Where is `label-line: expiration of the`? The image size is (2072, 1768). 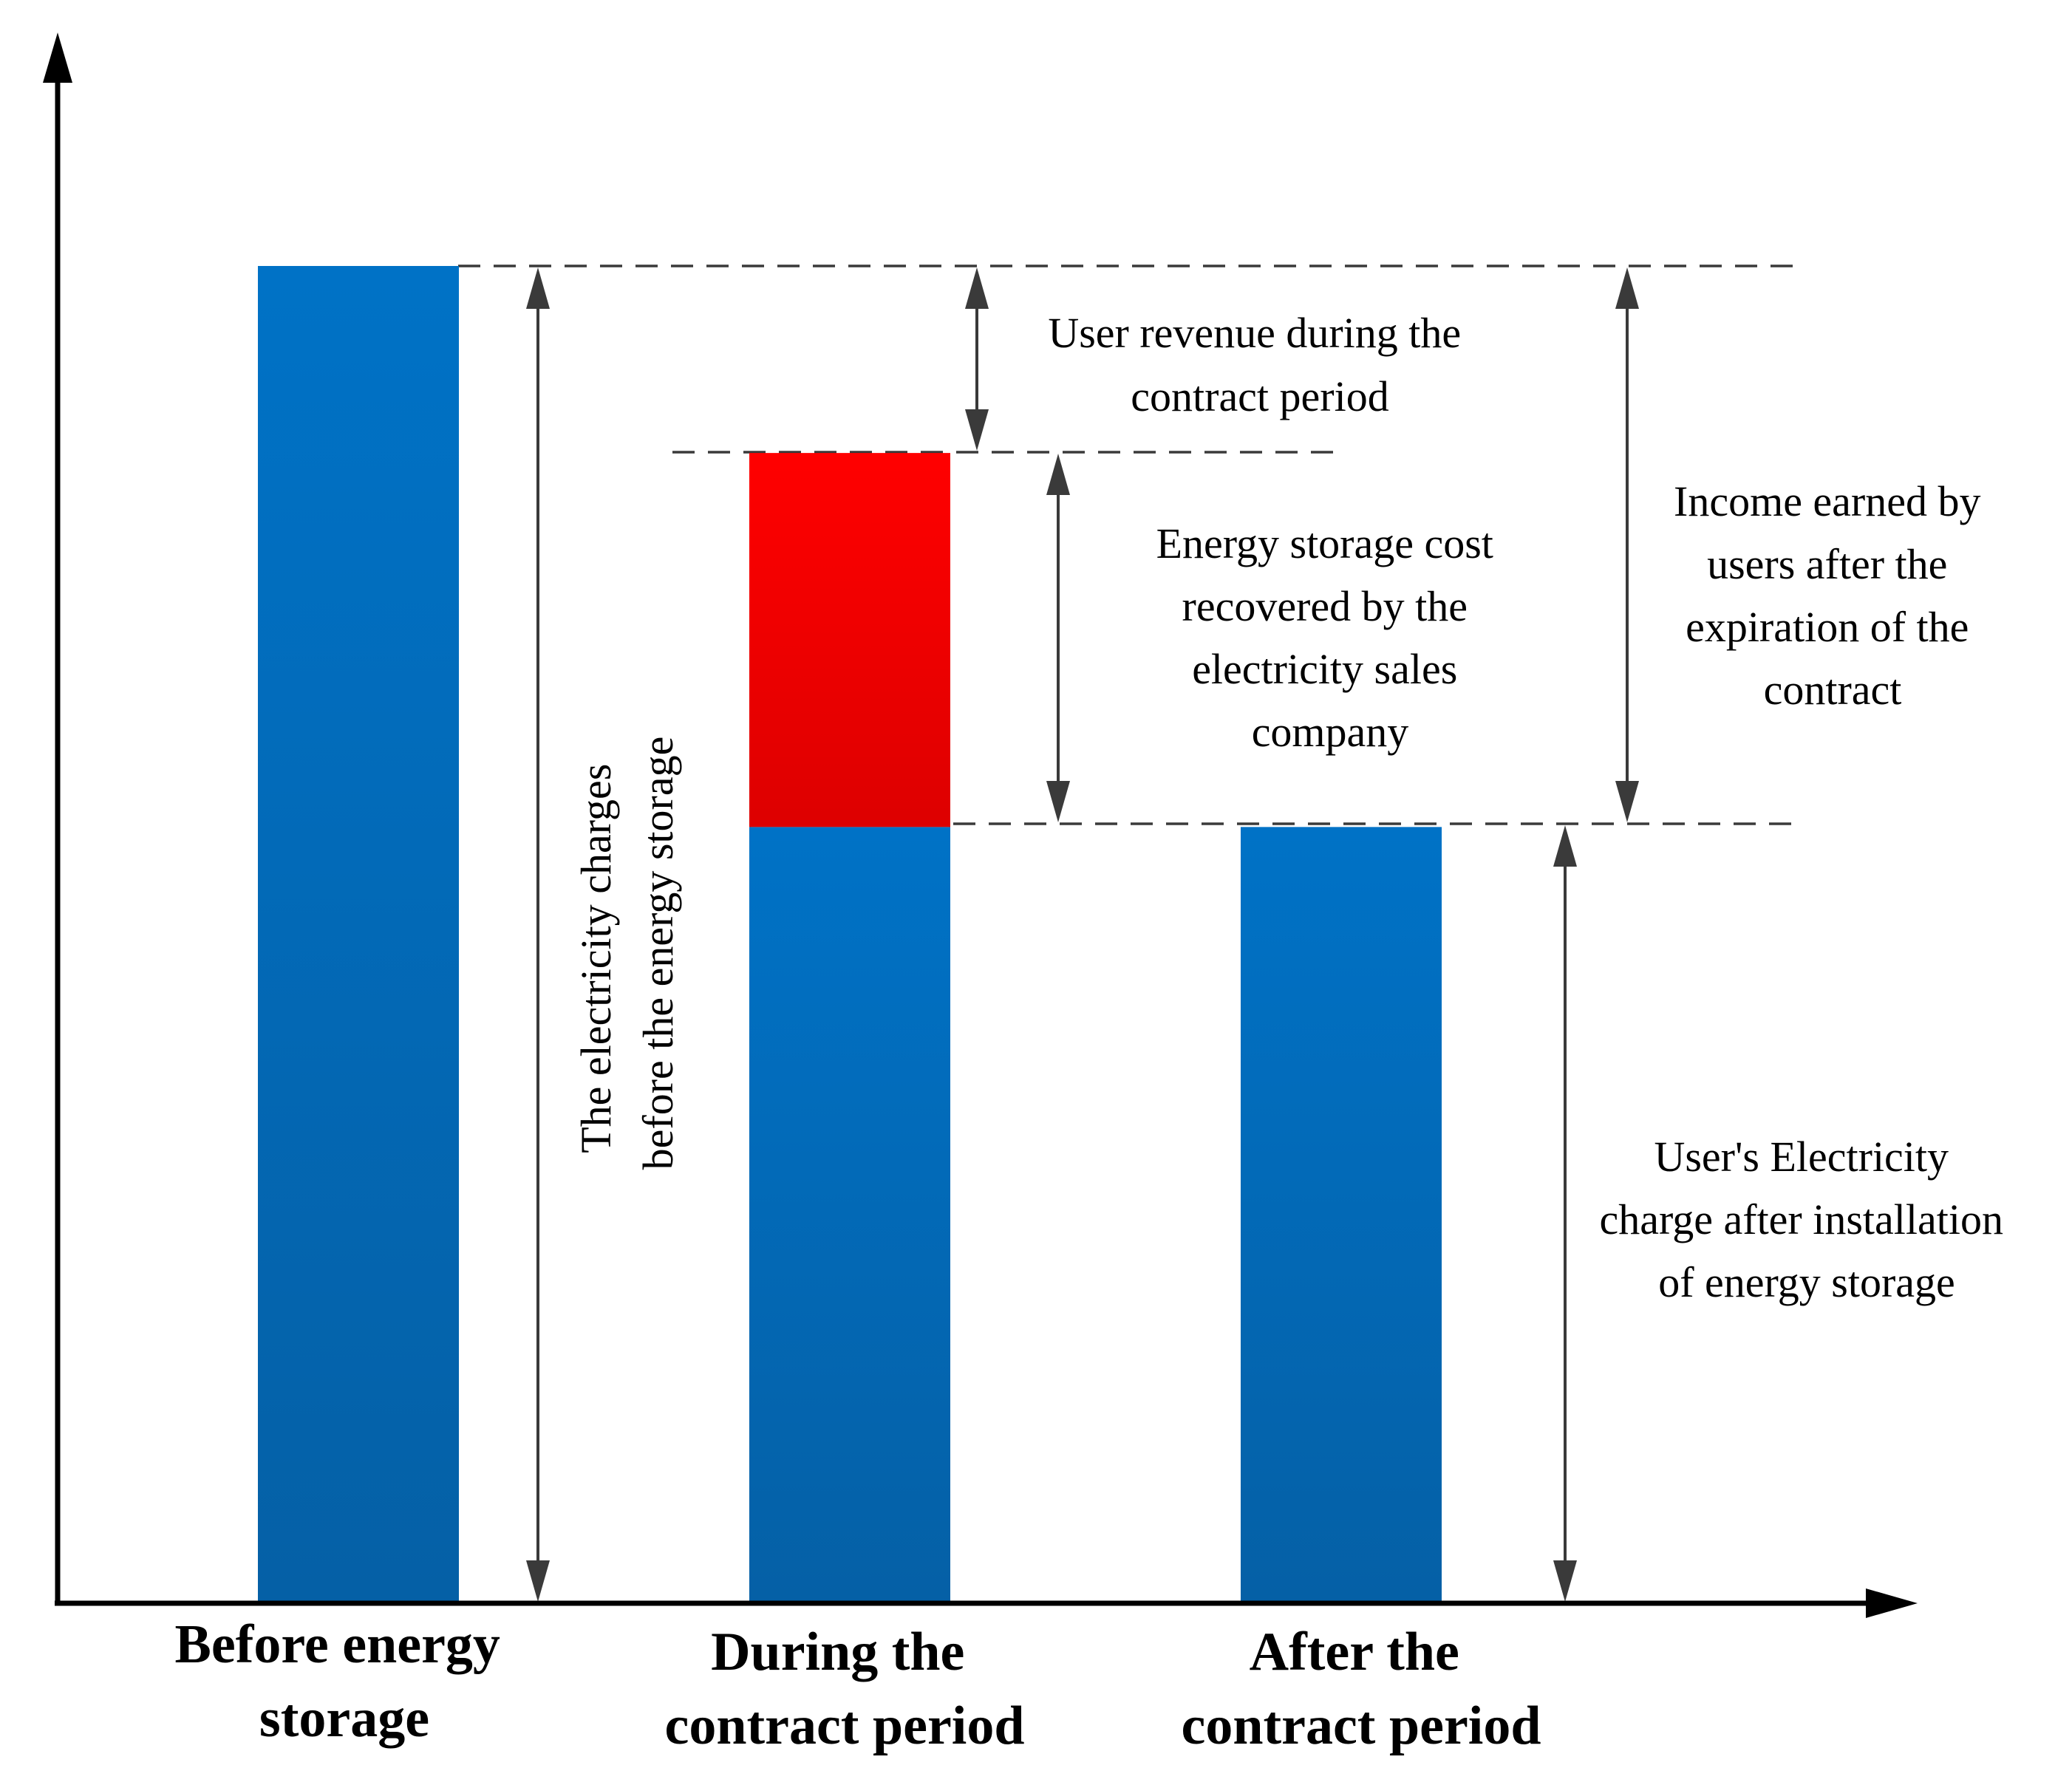
label-line: expiration of the is located at coordinates (1827, 627).